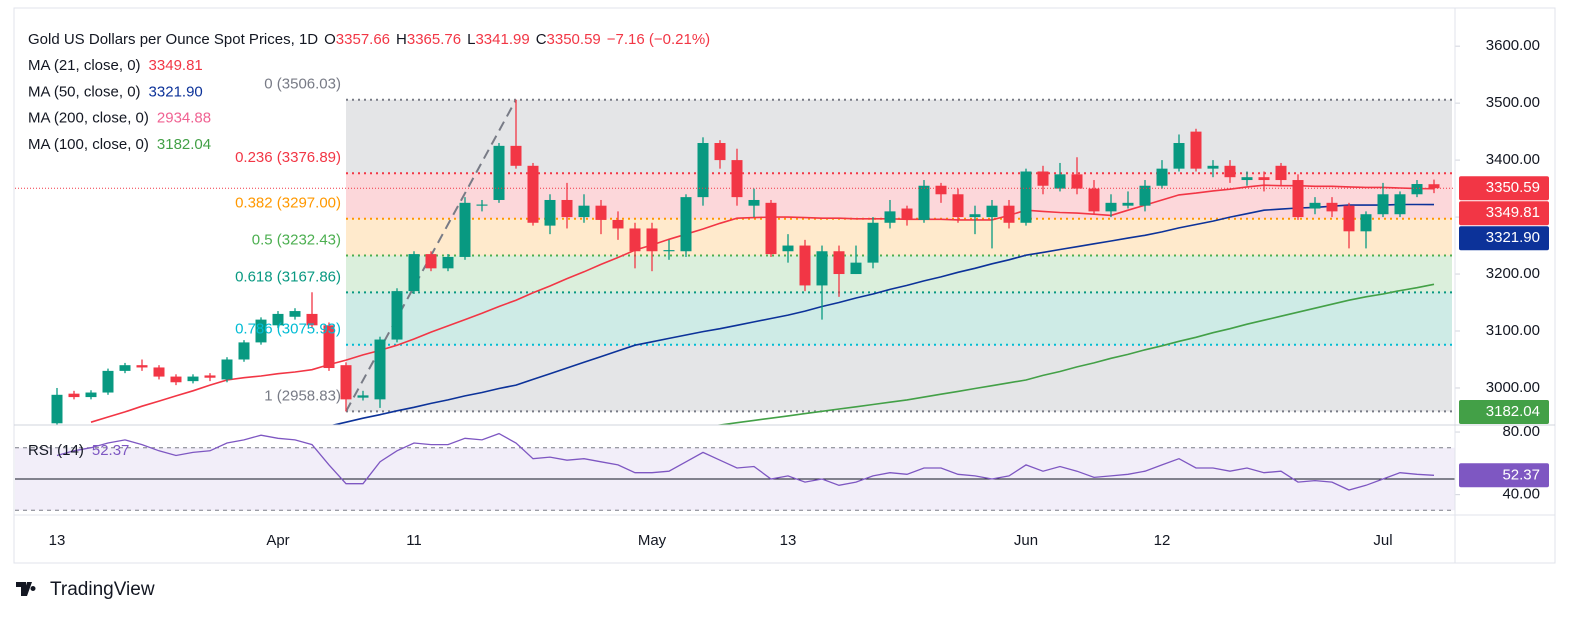 The height and width of the screenshot is (626, 1593). Describe the element at coordinates (1513, 159) in the screenshot. I see `y-tick-label: 3400.00` at that location.